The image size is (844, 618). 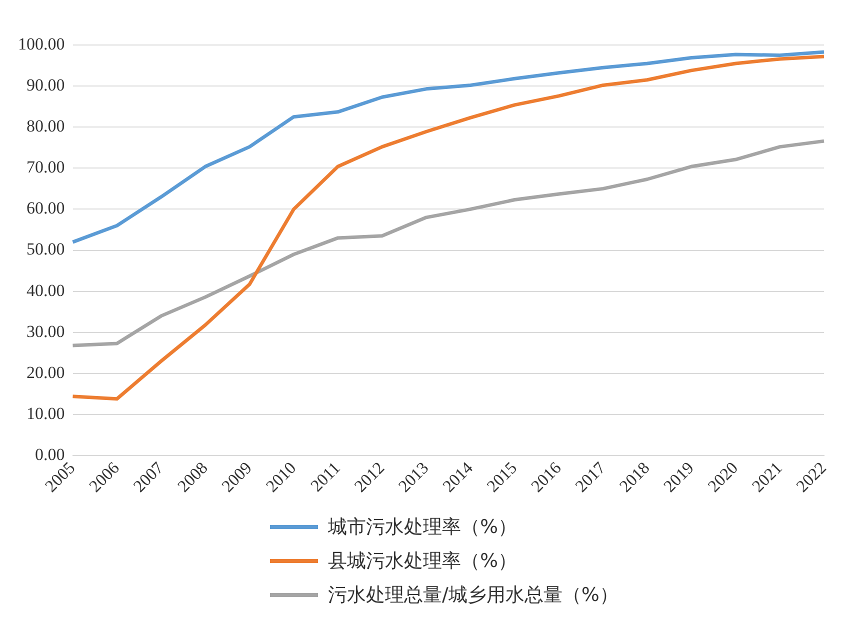 I want to click on y-tick-label: 50.00, so click(x=45, y=249).